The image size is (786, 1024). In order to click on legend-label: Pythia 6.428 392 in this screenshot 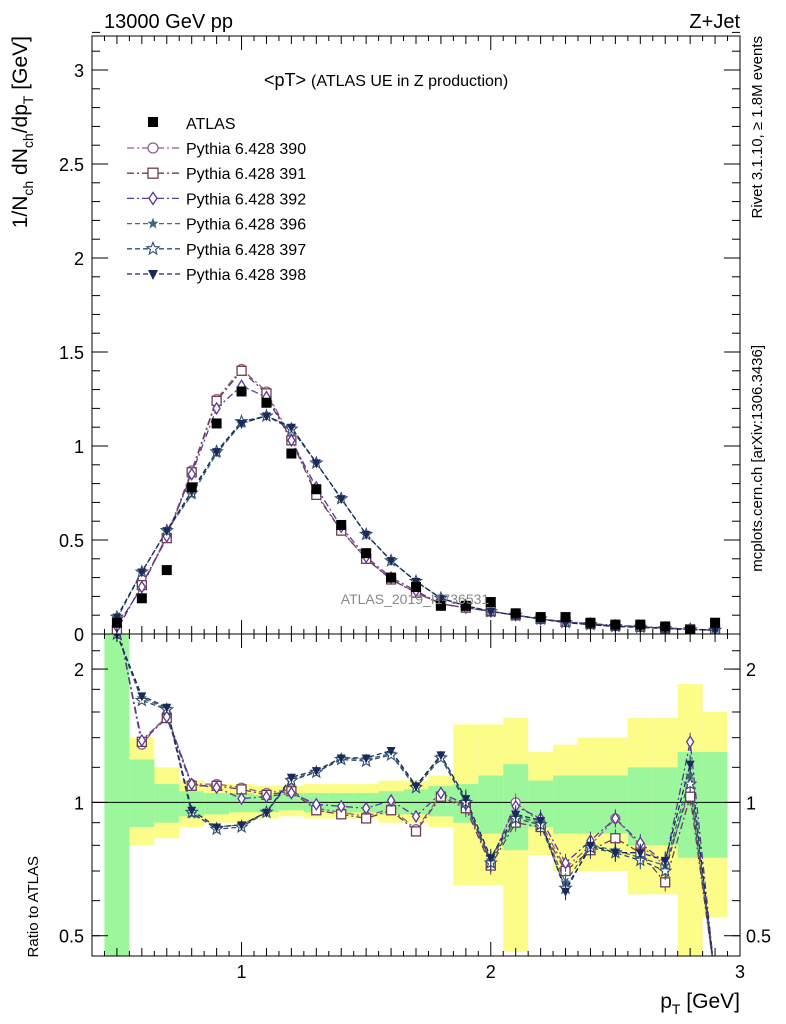, I will do `click(246, 199)`.